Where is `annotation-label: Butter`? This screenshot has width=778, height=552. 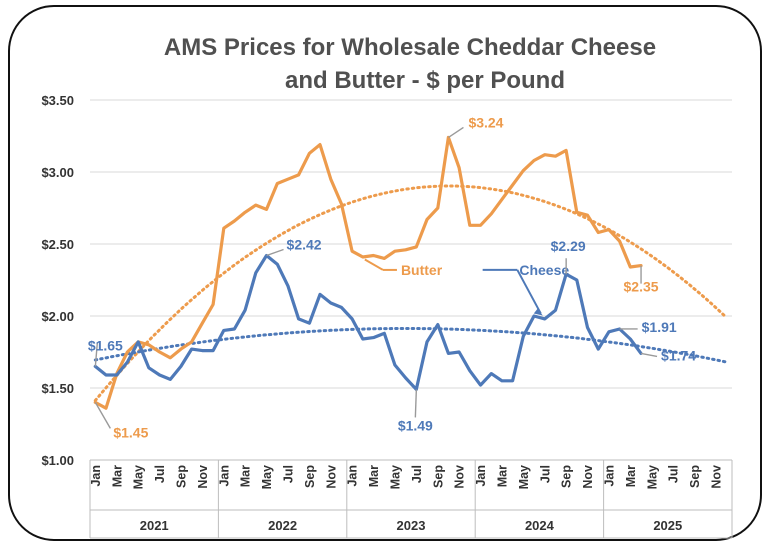
annotation-label: Butter is located at coordinates (422, 270).